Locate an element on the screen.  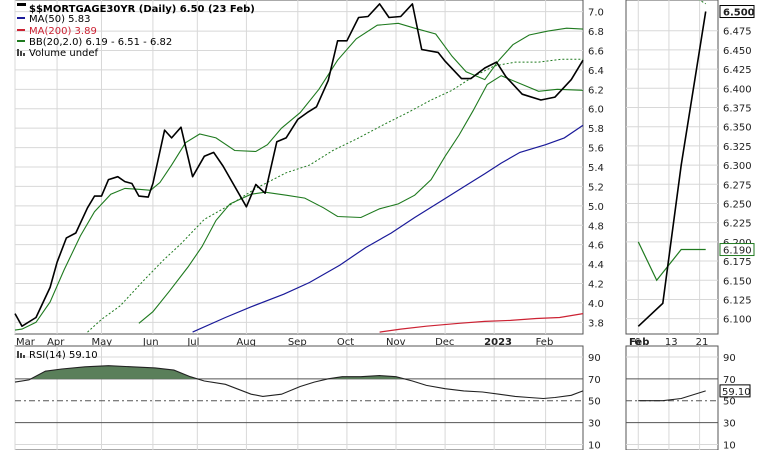
zoom-rsi-line is located at coordinates (672, 396).